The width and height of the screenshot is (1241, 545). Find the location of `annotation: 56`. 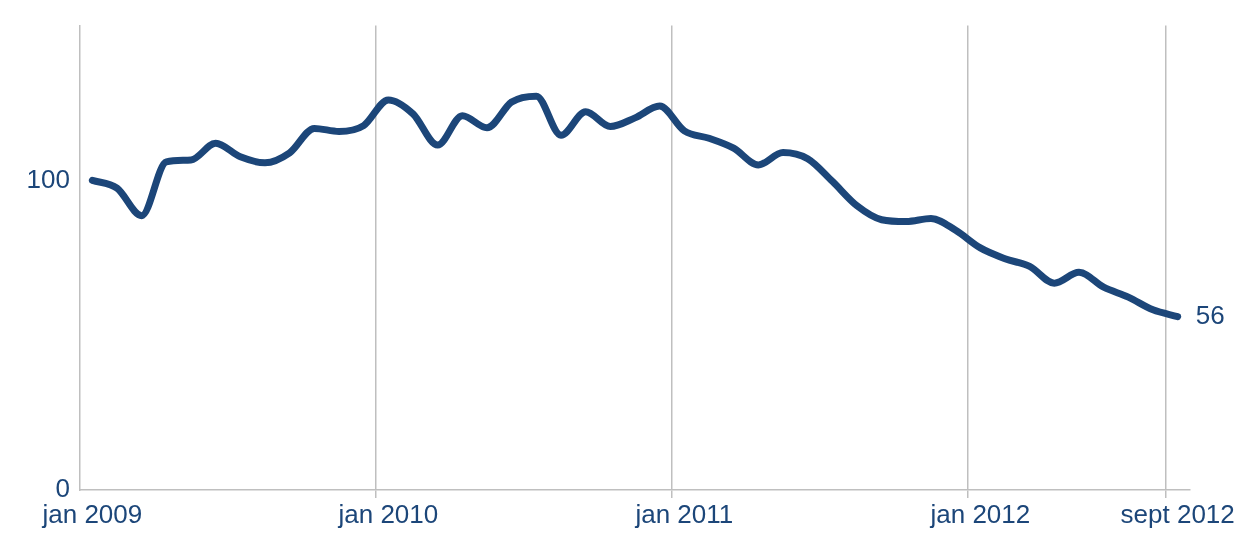

annotation: 56 is located at coordinates (1210, 314).